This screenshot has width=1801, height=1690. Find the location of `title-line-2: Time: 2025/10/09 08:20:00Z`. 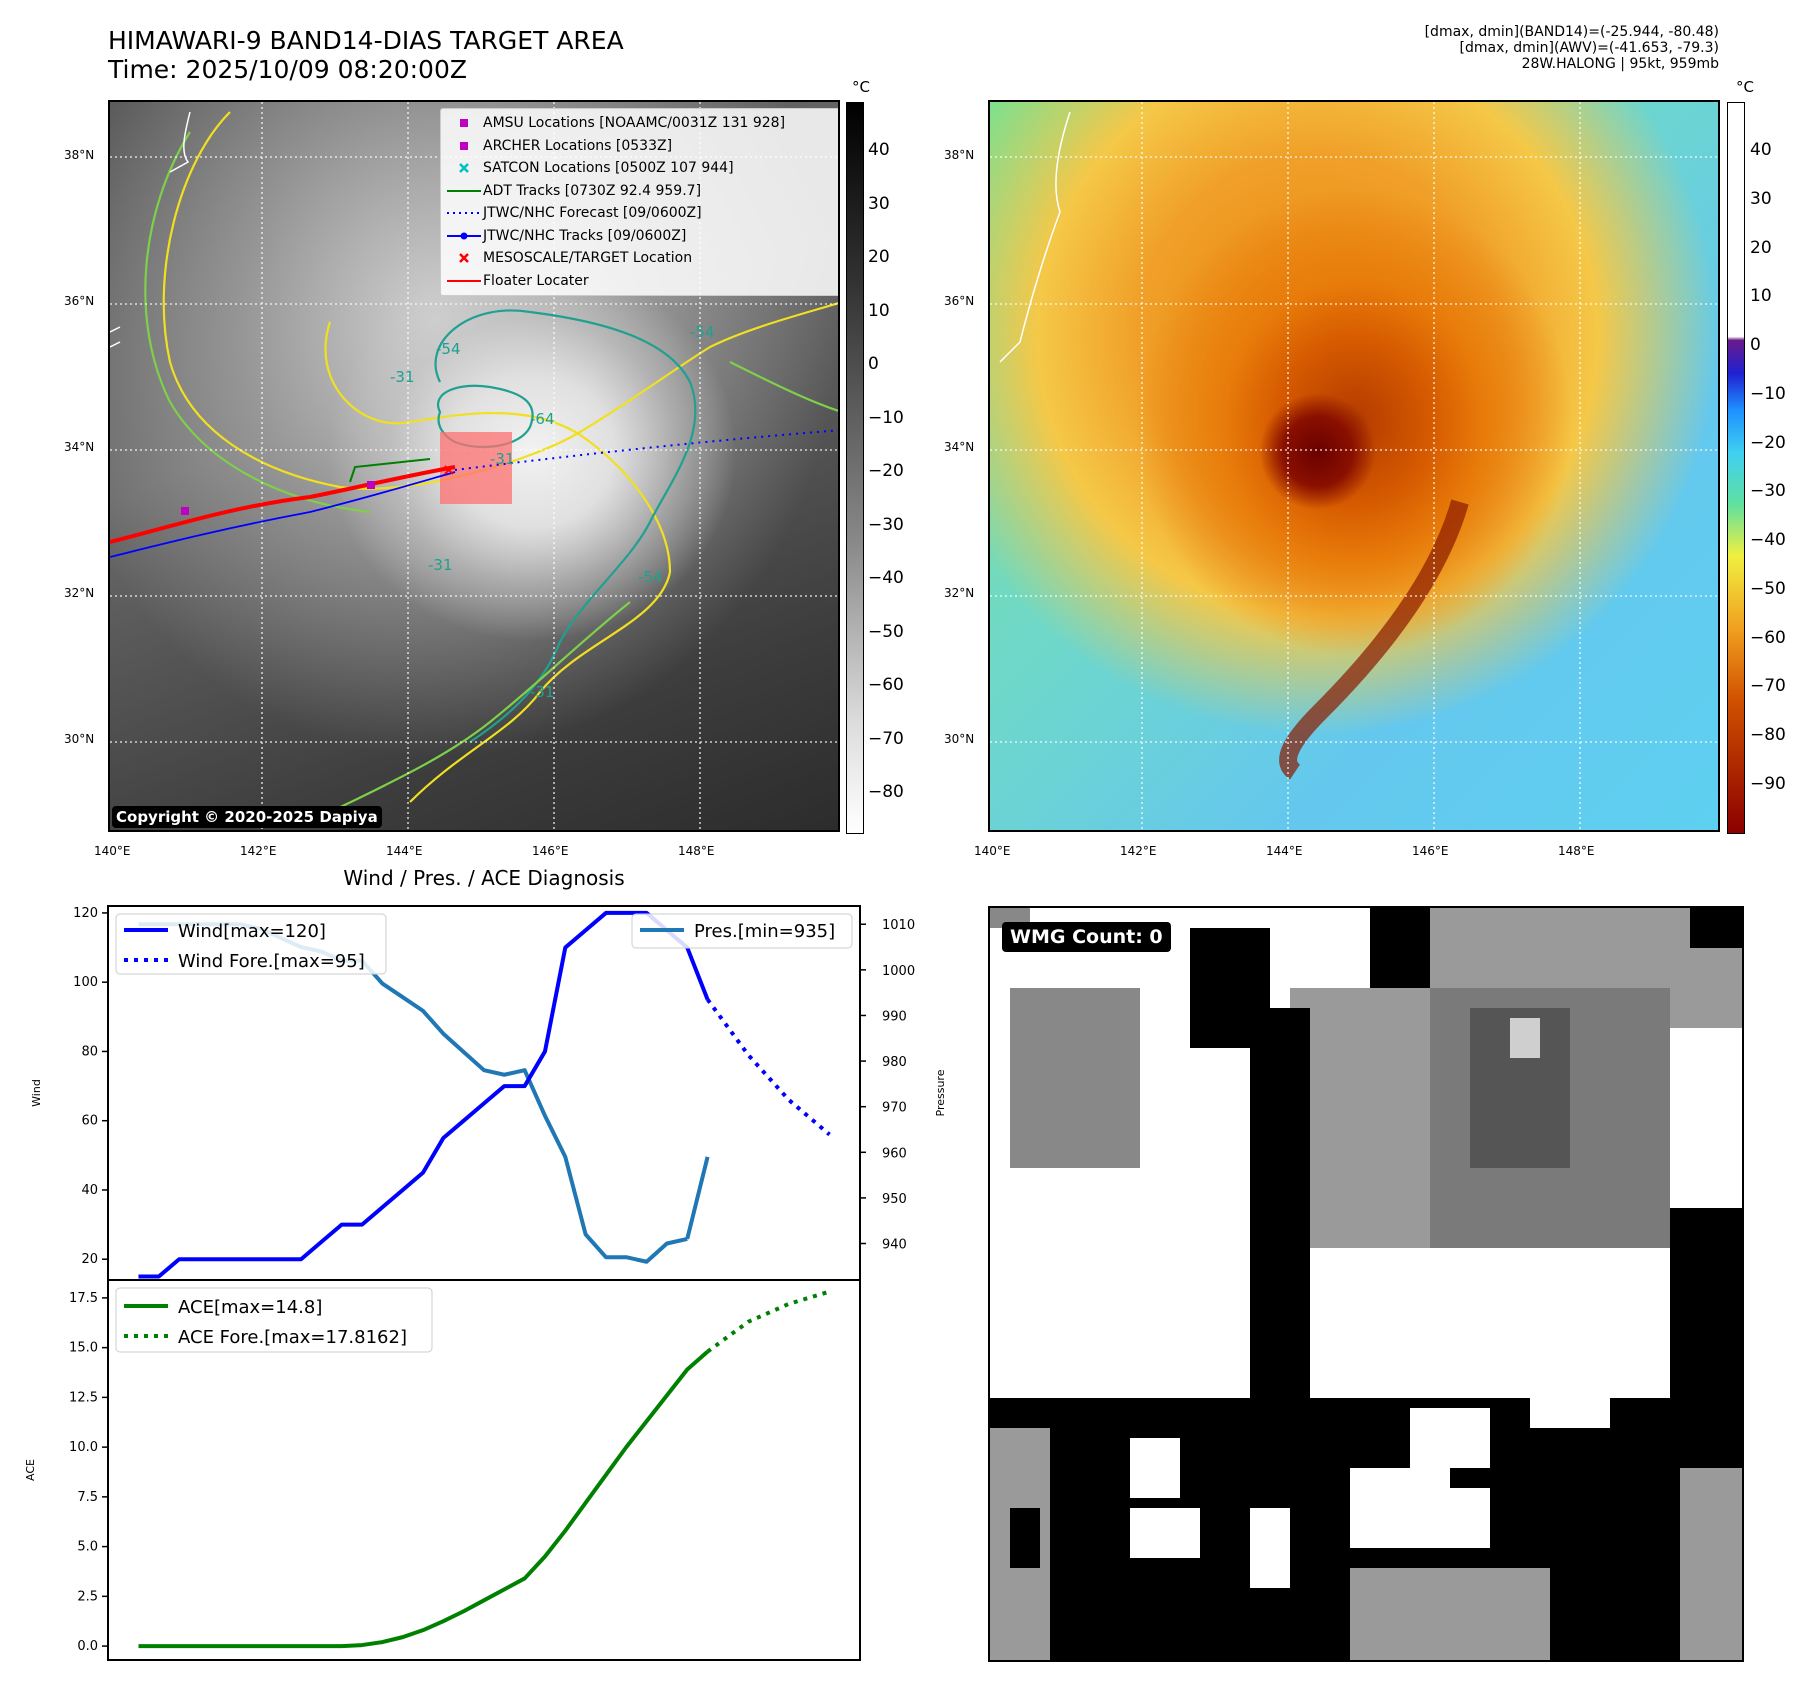

title-line-2: Time: 2025/10/09 08:20:00Z is located at coordinates (287, 69).